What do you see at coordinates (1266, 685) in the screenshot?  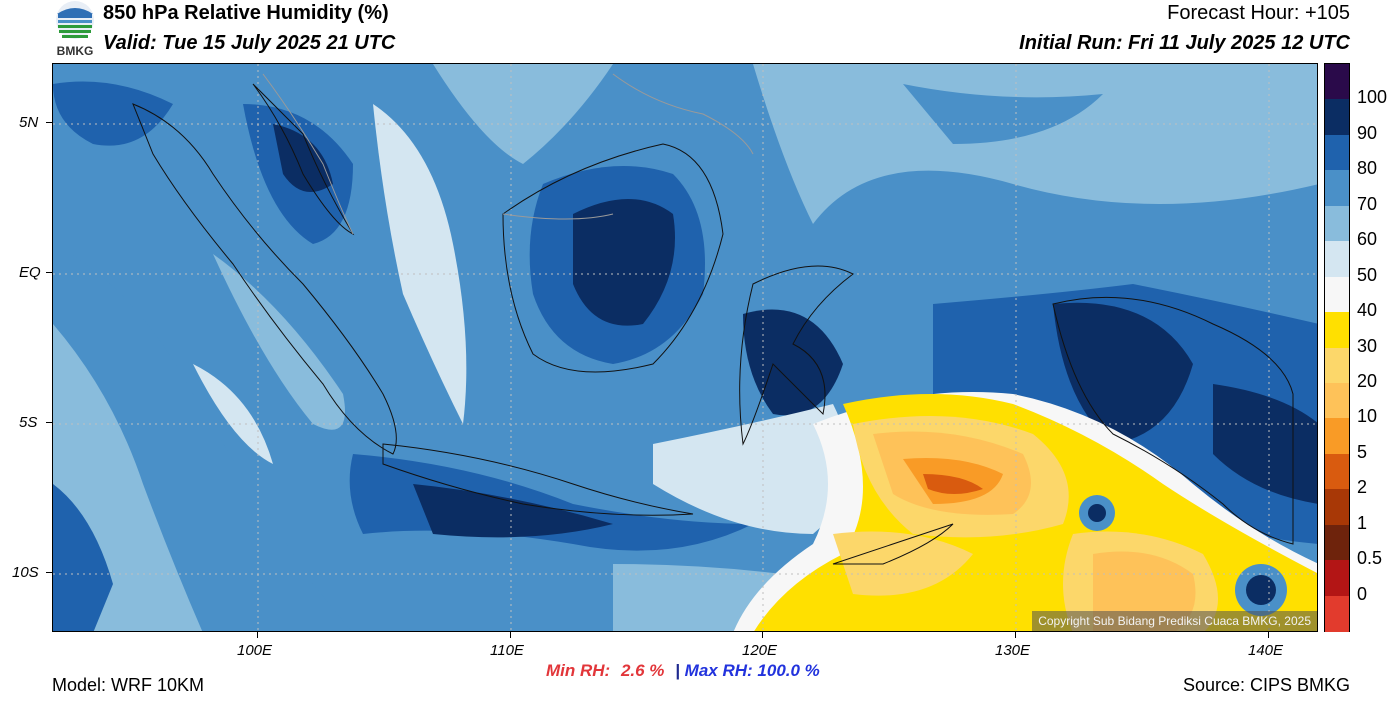 I see `source-label: Source: CIPS BMKG` at bounding box center [1266, 685].